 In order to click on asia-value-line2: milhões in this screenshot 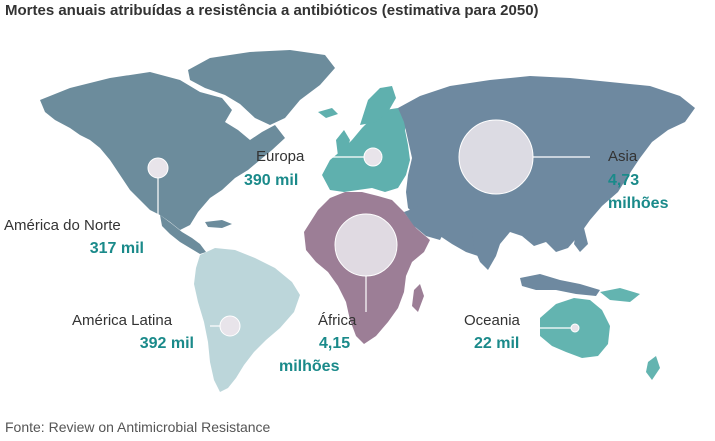, I will do `click(638, 203)`.